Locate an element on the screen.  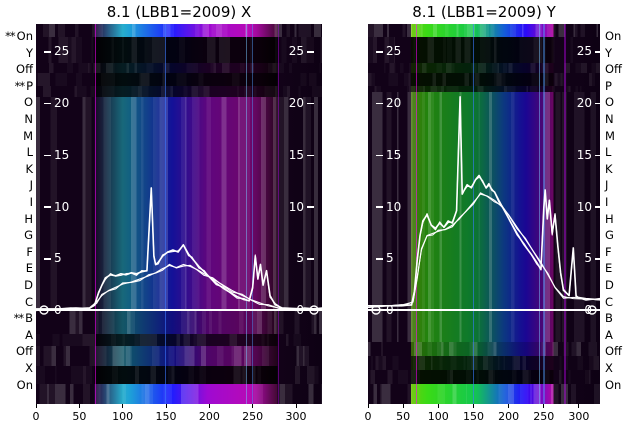
category-label-left-16: C is located at coordinates (28, 301).